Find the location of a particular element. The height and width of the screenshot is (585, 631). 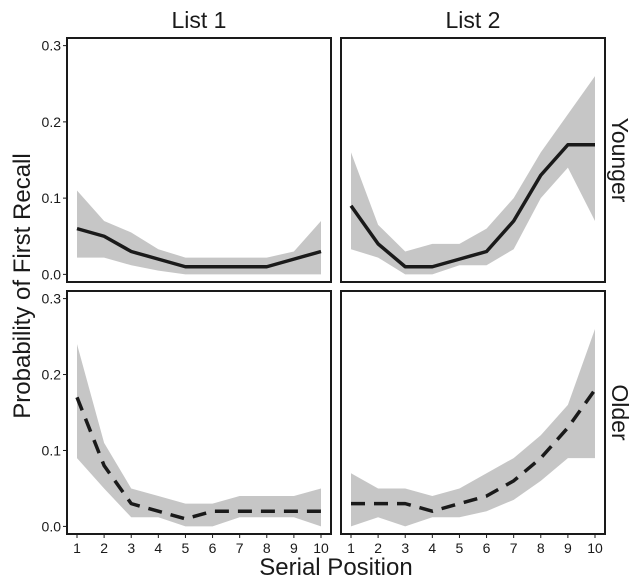

column-label-2: List 2 is located at coordinates (473, 20).